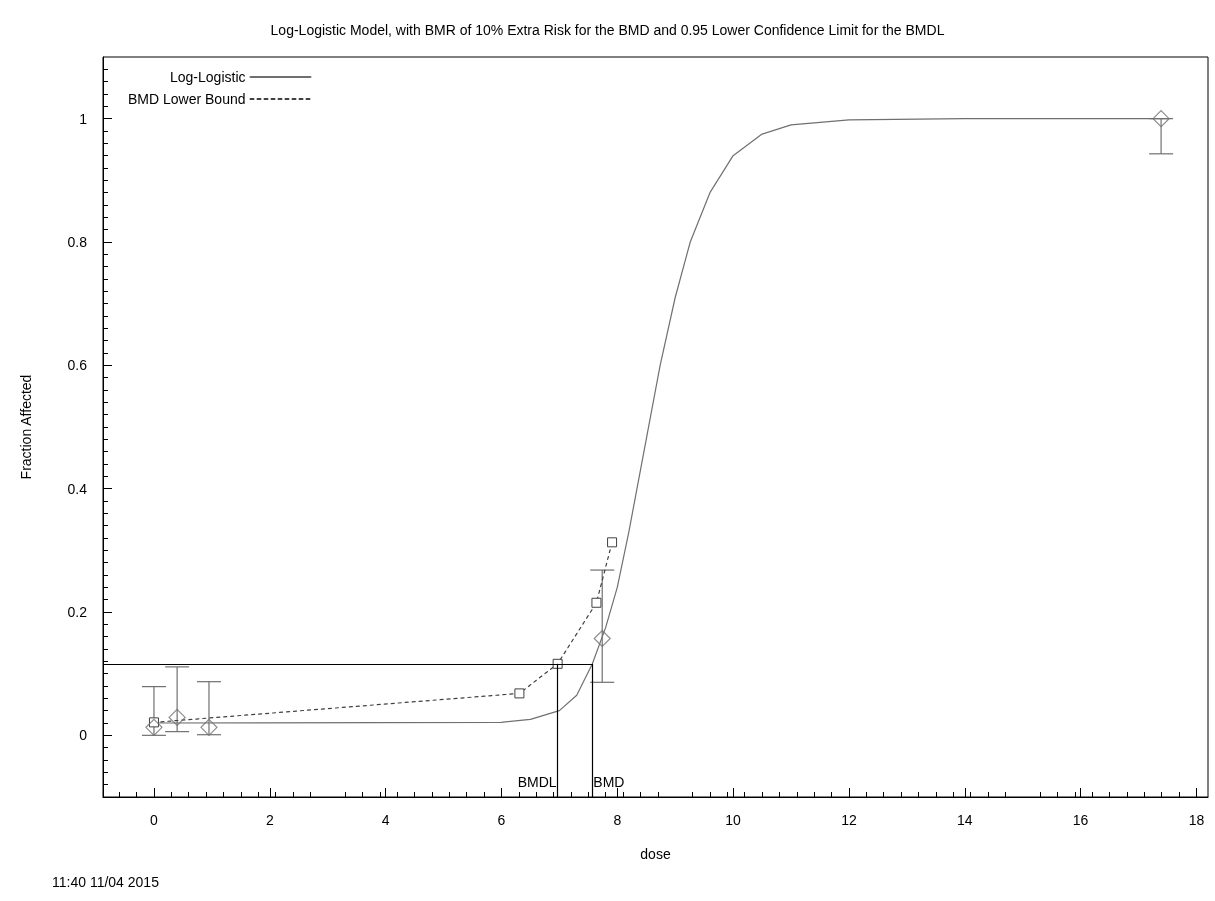 This screenshot has width=1215, height=901. Describe the element at coordinates (106, 882) in the screenshot. I see `text: 11:40 11/04 2015` at that location.